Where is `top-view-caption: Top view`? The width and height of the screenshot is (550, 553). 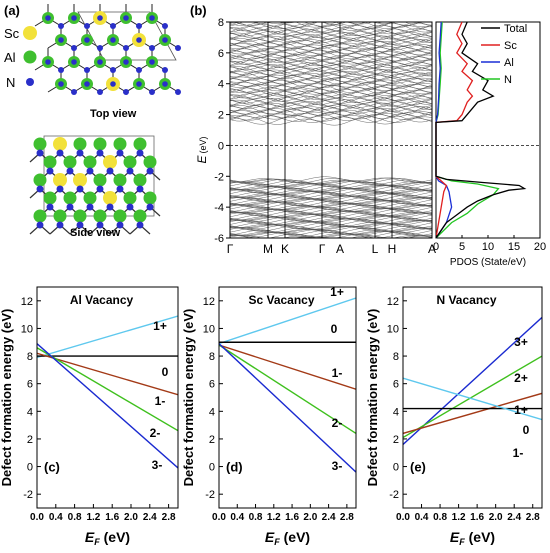
top-view-caption: Top view is located at coordinates (113, 114).